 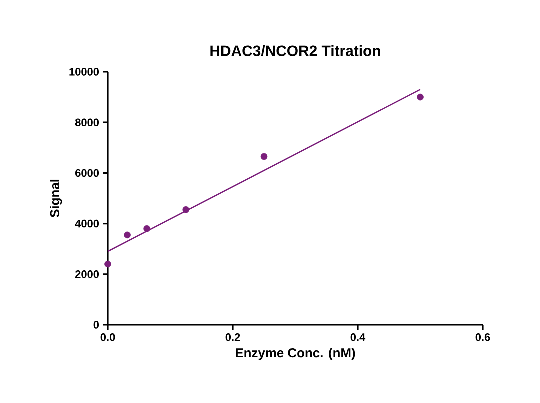 I want to click on x-axis-title: Enzyme Conc. (nM), so click(x=296, y=354).